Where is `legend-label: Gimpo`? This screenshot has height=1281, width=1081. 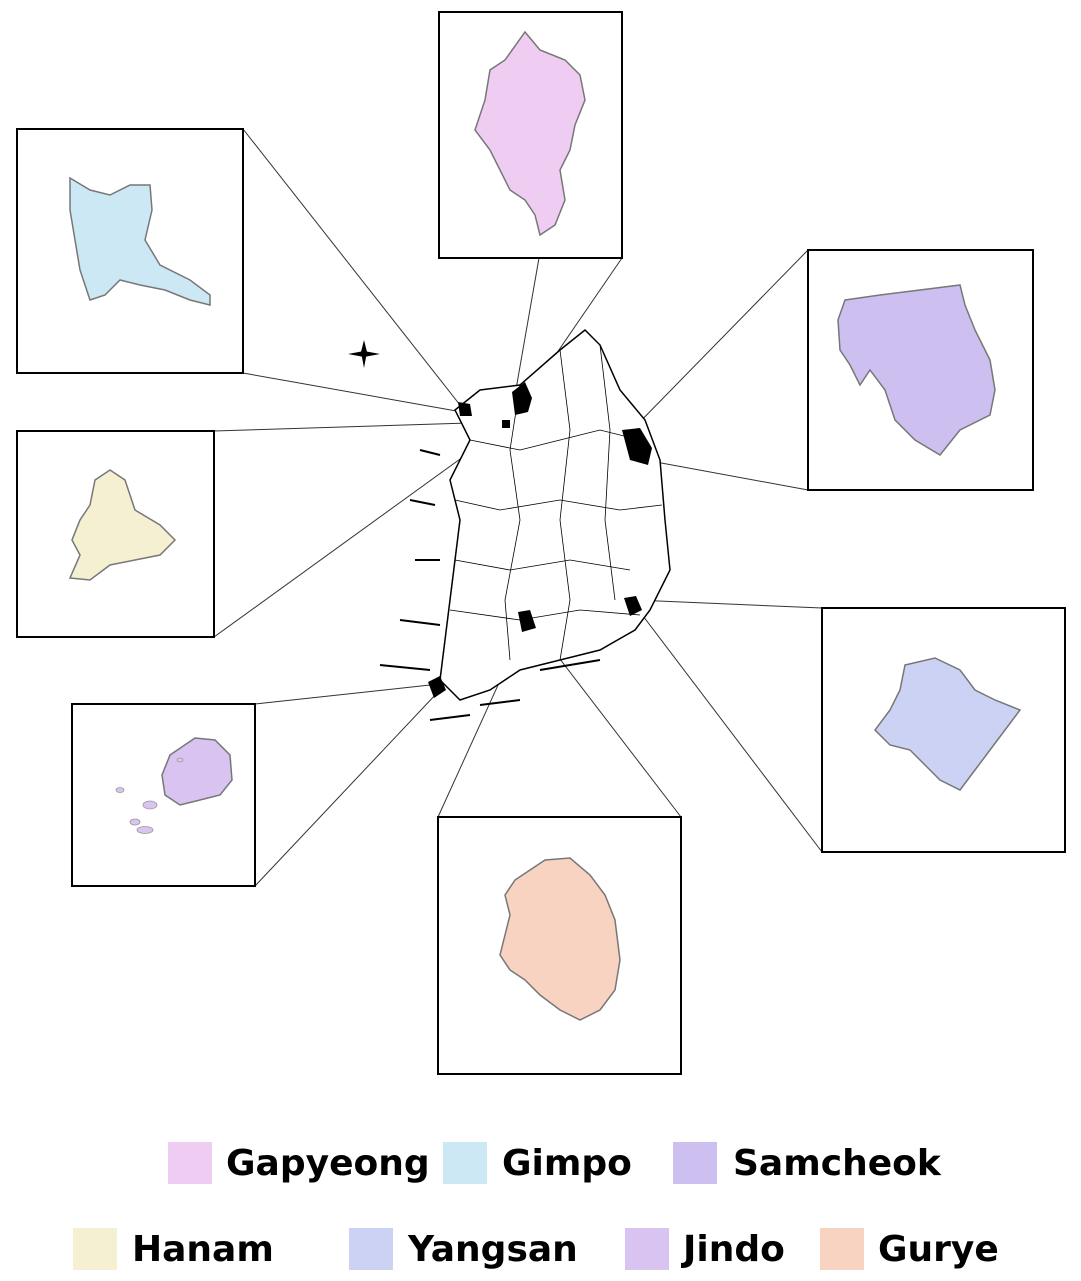
legend-label: Gimpo is located at coordinates (567, 1163).